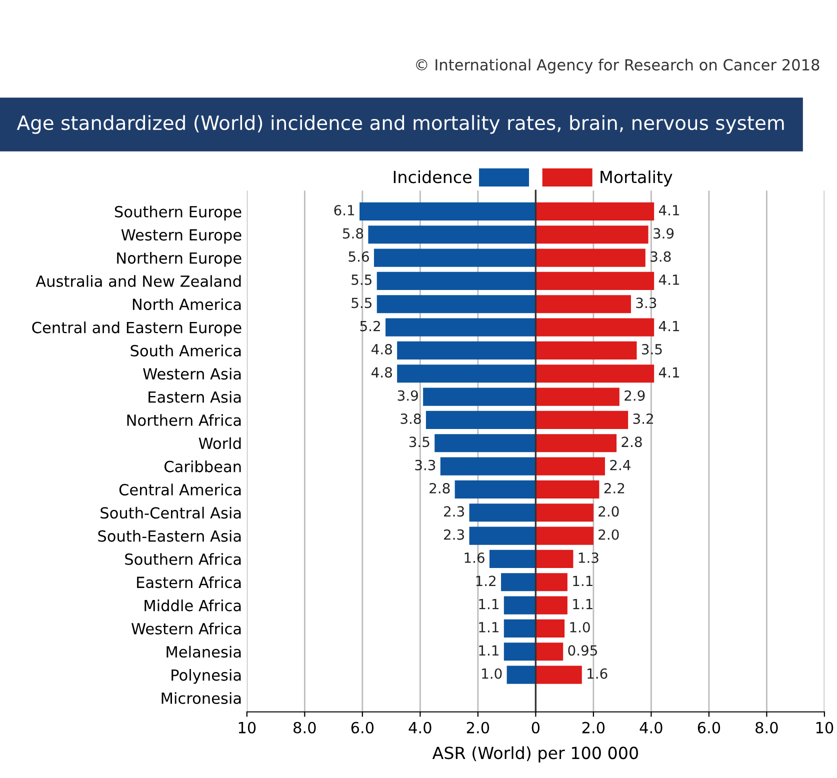 This screenshot has height=778, width=837. What do you see at coordinates (643, 418) in the screenshot?
I see `data-label: 3.2` at bounding box center [643, 418].